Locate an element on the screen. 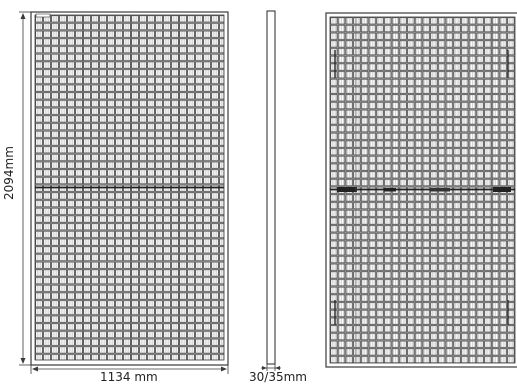 This screenshot has width=517, height=384. side-view is located at coordinates (271, 190).